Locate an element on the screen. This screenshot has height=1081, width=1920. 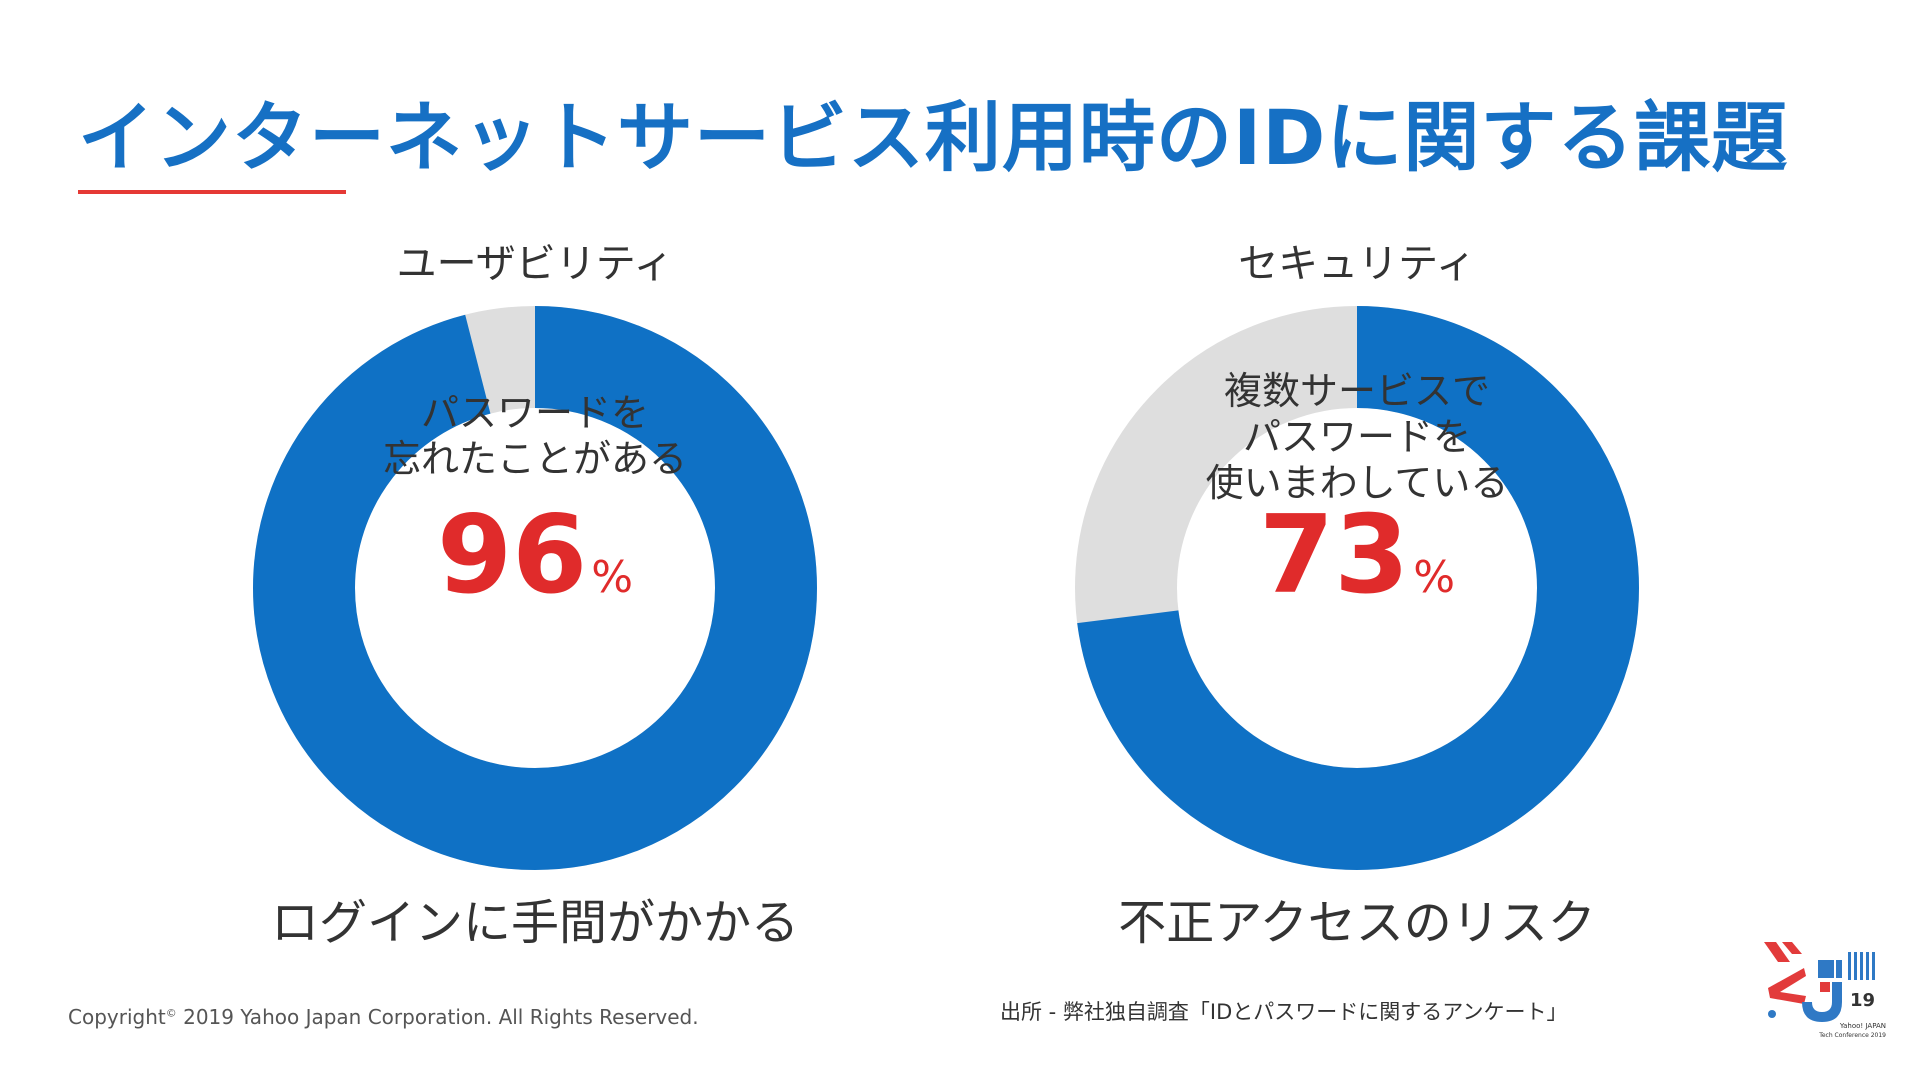
usability-center-line-2: 忘れたことがある is located at coordinates (534, 459).